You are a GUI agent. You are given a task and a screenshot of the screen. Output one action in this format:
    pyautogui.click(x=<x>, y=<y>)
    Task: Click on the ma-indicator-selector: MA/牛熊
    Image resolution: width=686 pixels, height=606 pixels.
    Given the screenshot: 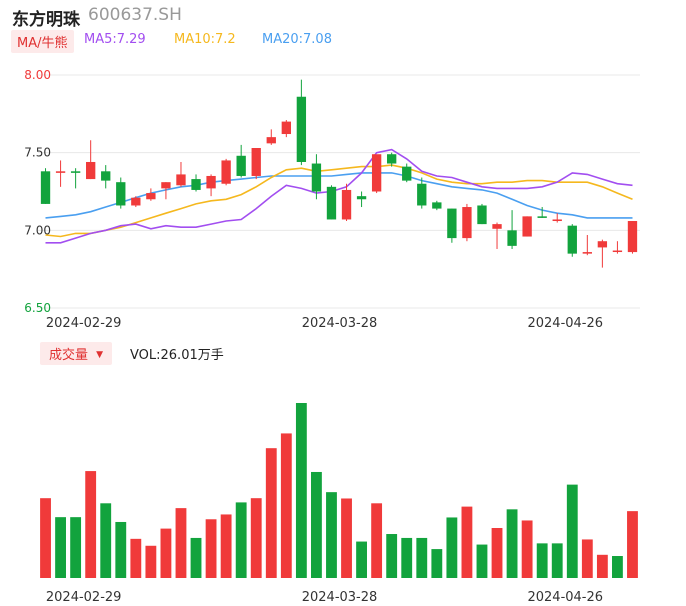 What is the action you would take?
    pyautogui.click(x=42, y=41)
    